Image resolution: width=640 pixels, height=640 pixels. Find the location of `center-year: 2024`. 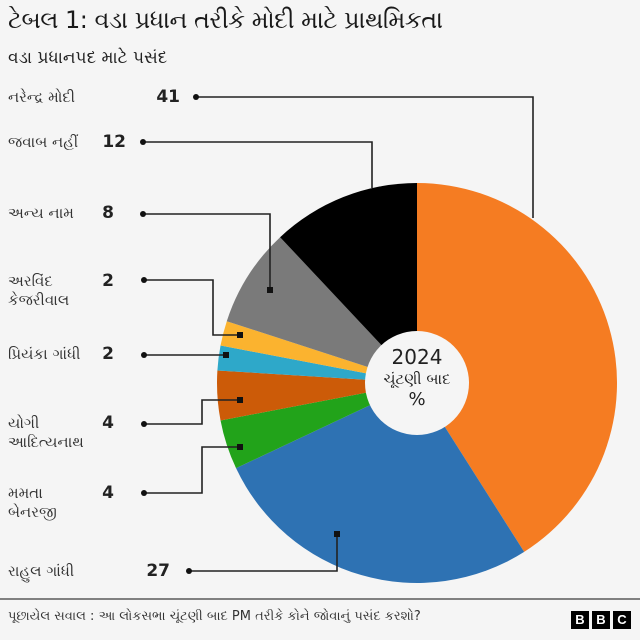

center-year: 2024 is located at coordinates (417, 357).